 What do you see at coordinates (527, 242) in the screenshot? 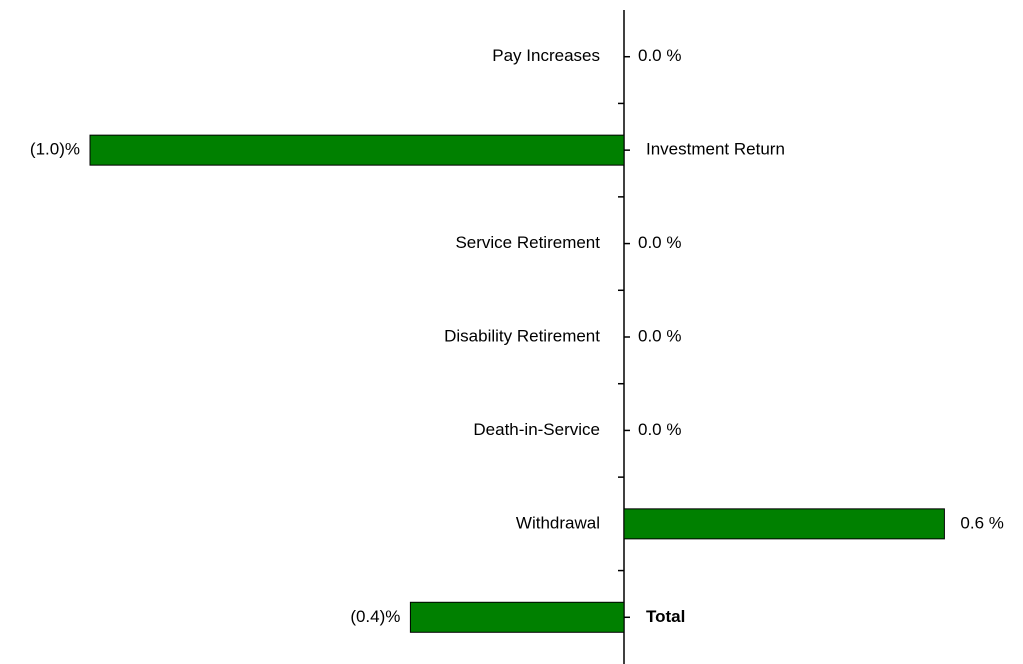
I see `category-label: Service Retirement` at bounding box center [527, 242].